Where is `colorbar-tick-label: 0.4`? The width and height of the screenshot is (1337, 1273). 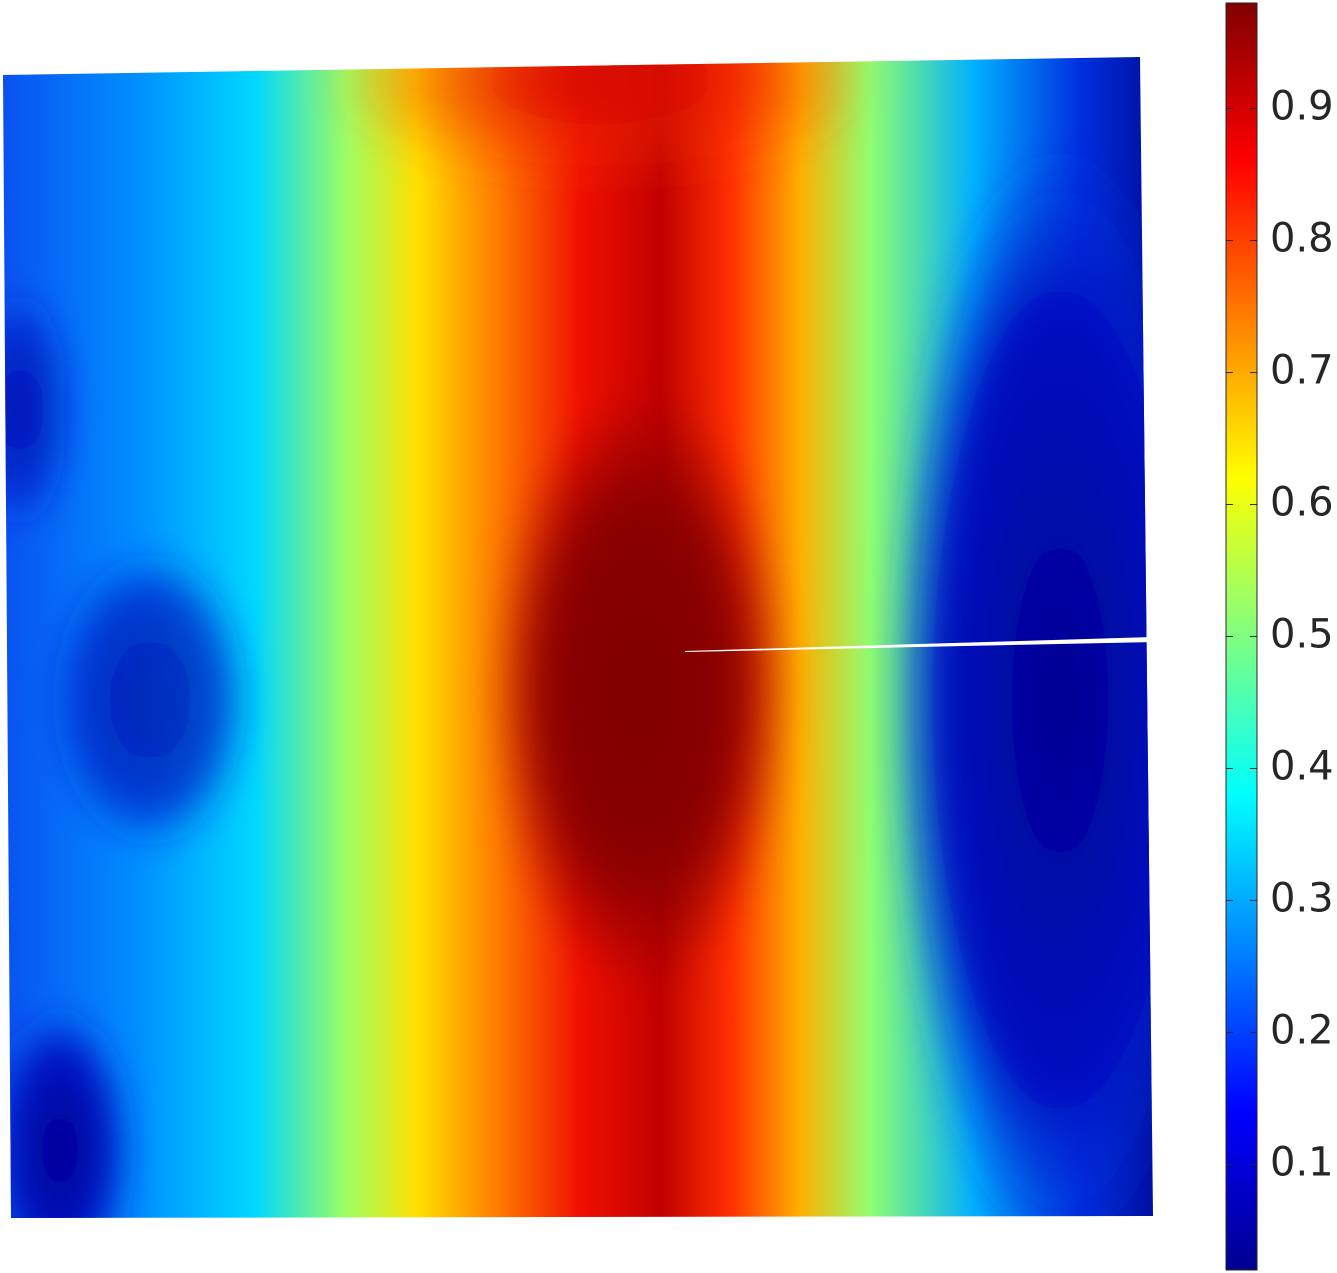 colorbar-tick-label: 0.4 is located at coordinates (1302, 766).